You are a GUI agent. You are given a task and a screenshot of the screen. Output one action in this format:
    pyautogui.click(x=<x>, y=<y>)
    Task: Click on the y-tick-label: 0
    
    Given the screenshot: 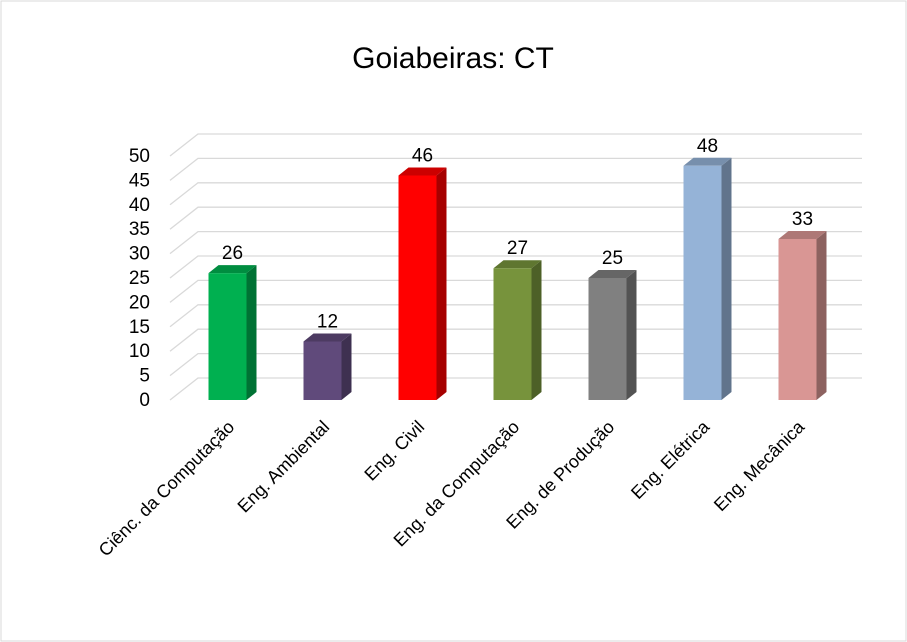 What is the action you would take?
    pyautogui.click(x=144, y=400)
    